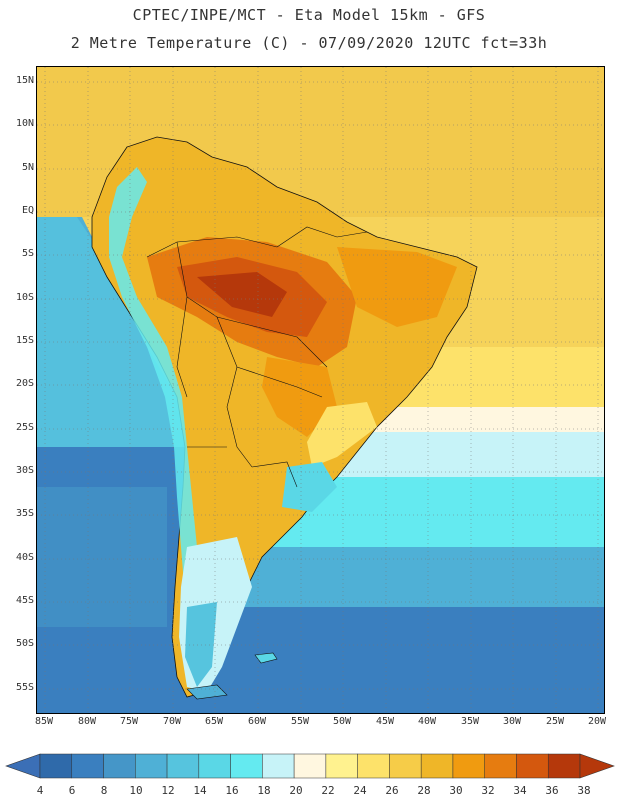 The width and height of the screenshot is (618, 800). I want to click on lon-label-35w: 35W, so click(470, 721).